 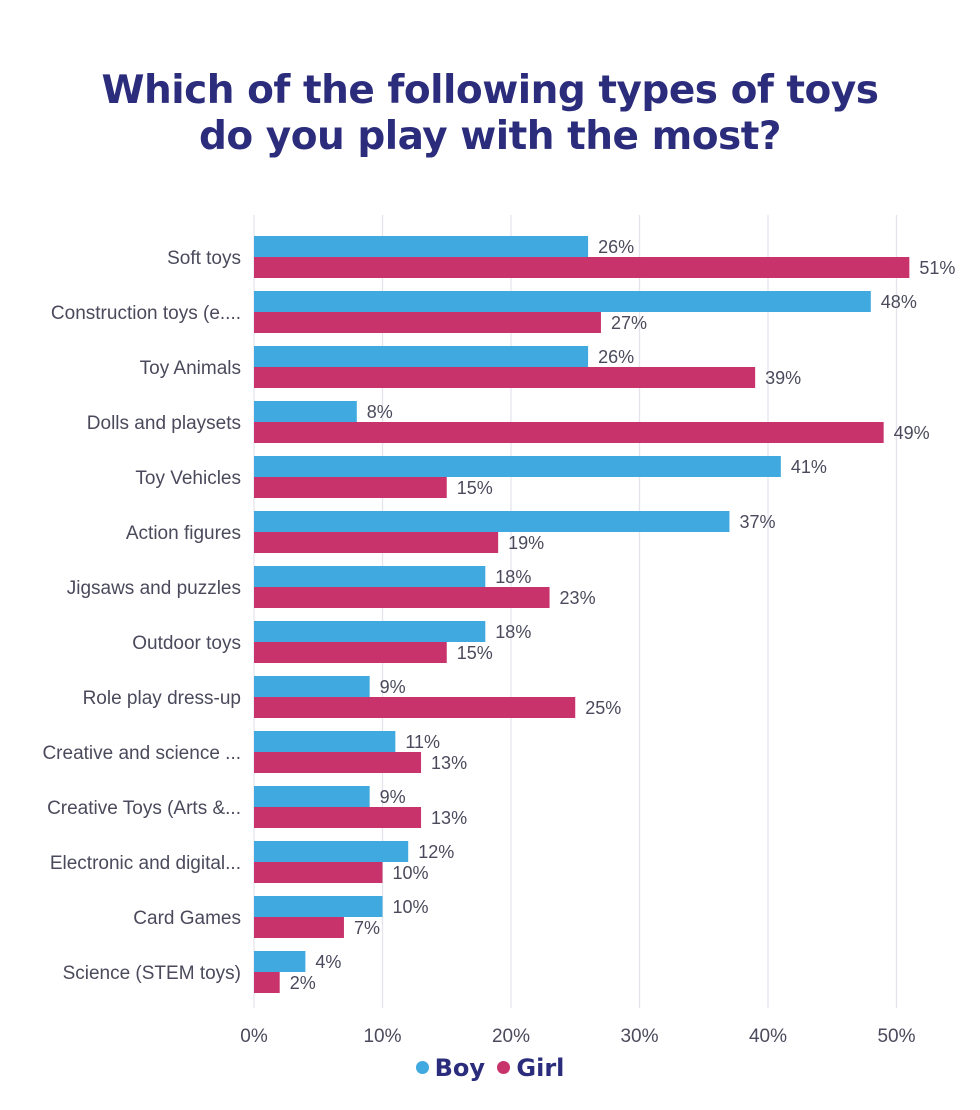 What do you see at coordinates (162, 698) in the screenshot?
I see `category-label: Role play dress-up` at bounding box center [162, 698].